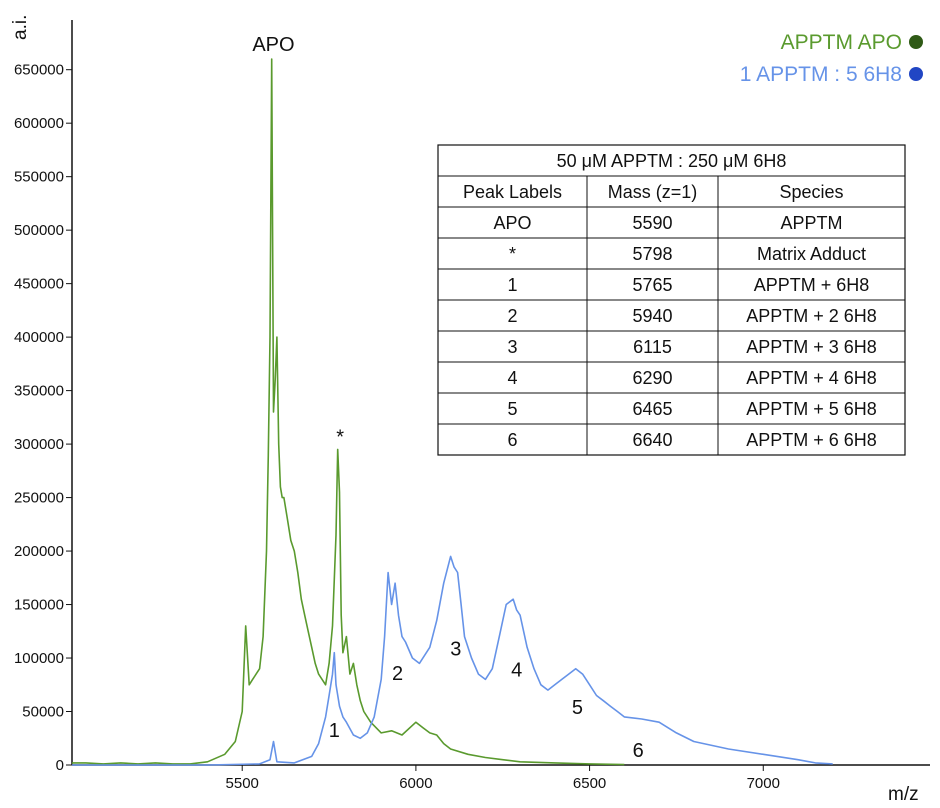 The image size is (940, 808). What do you see at coordinates (821, 74) in the screenshot?
I see `legend-label-complex: 1 APPTM : 5 6H8` at bounding box center [821, 74].